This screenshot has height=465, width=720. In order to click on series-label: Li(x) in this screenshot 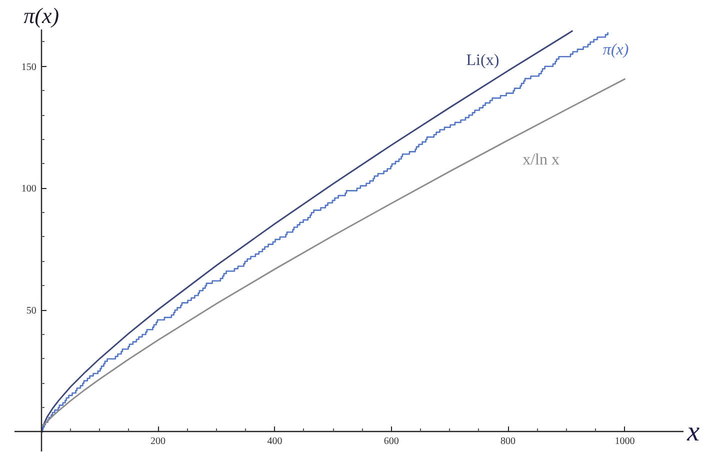, I will do `click(483, 61)`.